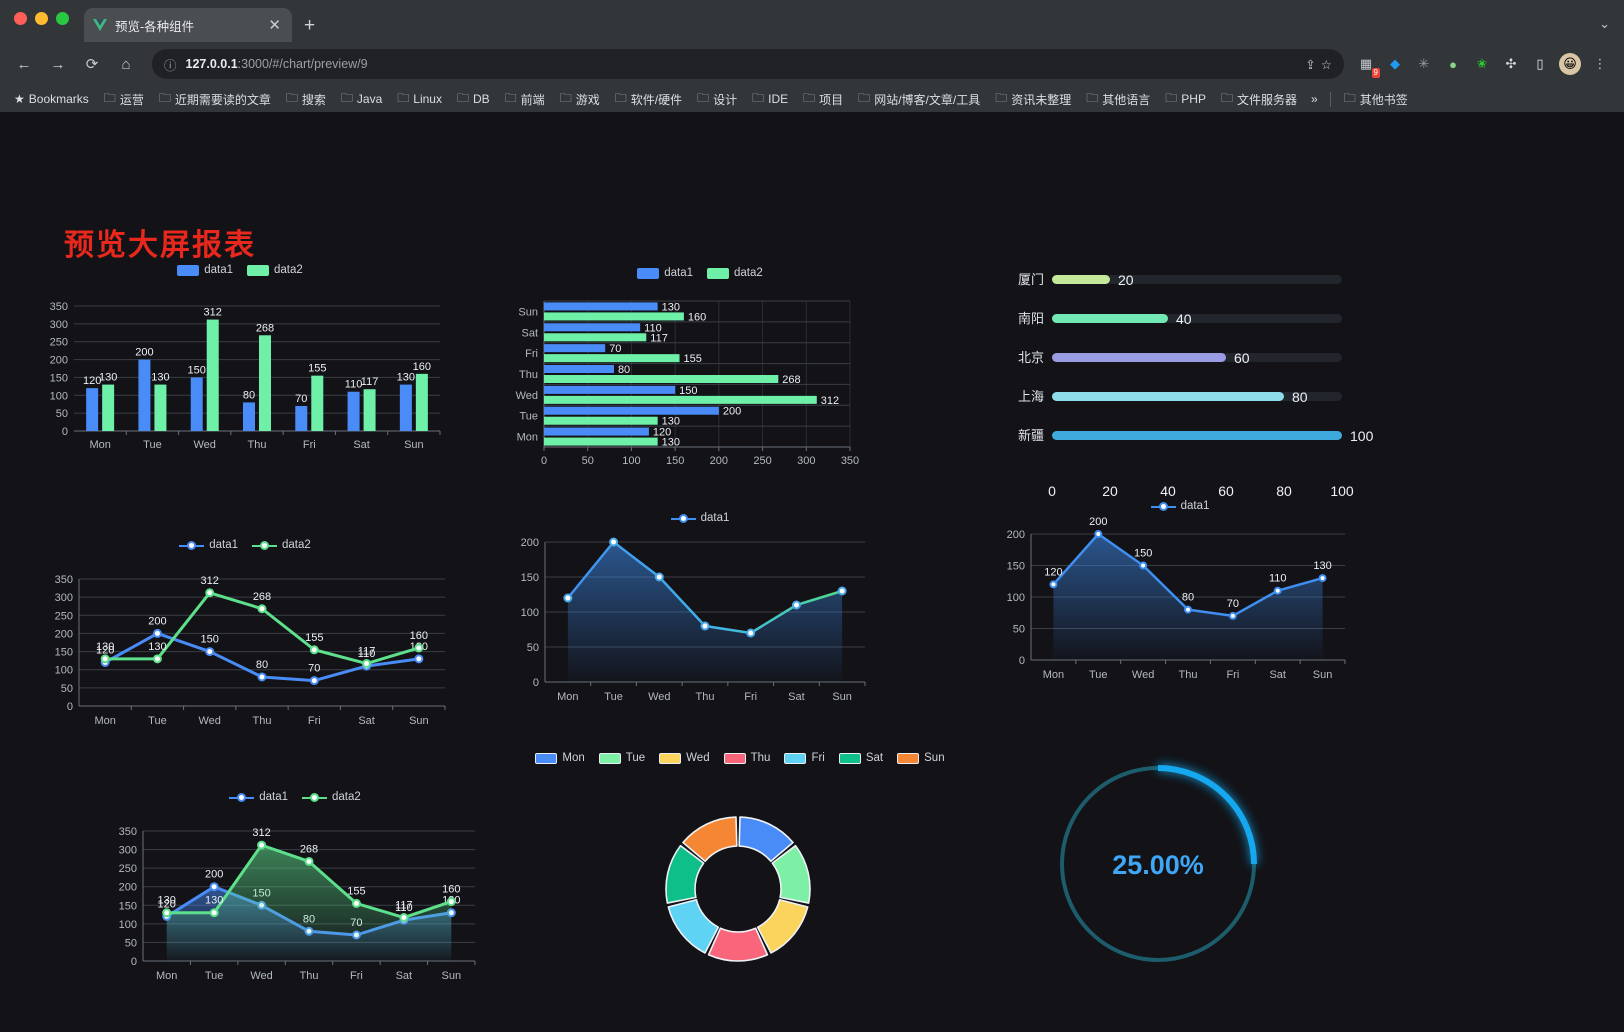  I want to click on bookmark-star-icon: ☆, so click(1326, 64).